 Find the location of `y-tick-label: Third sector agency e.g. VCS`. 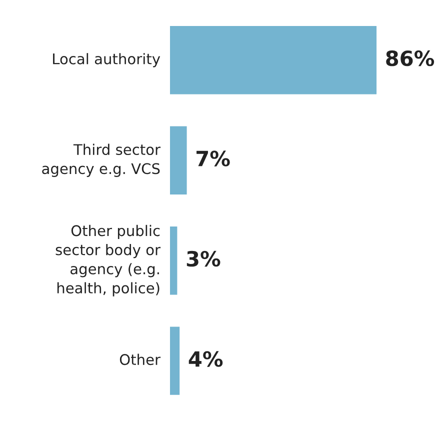

y-tick-label: Third sector agency e.g. VCS is located at coordinates (101, 160).